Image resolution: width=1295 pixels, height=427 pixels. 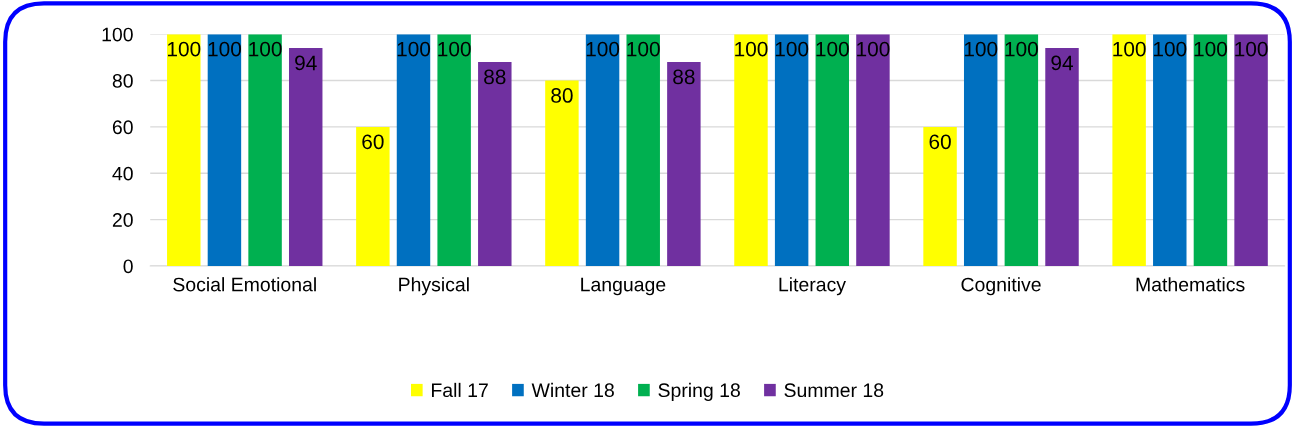 What do you see at coordinates (122, 173) in the screenshot?
I see `y-tick-label: 40` at bounding box center [122, 173].